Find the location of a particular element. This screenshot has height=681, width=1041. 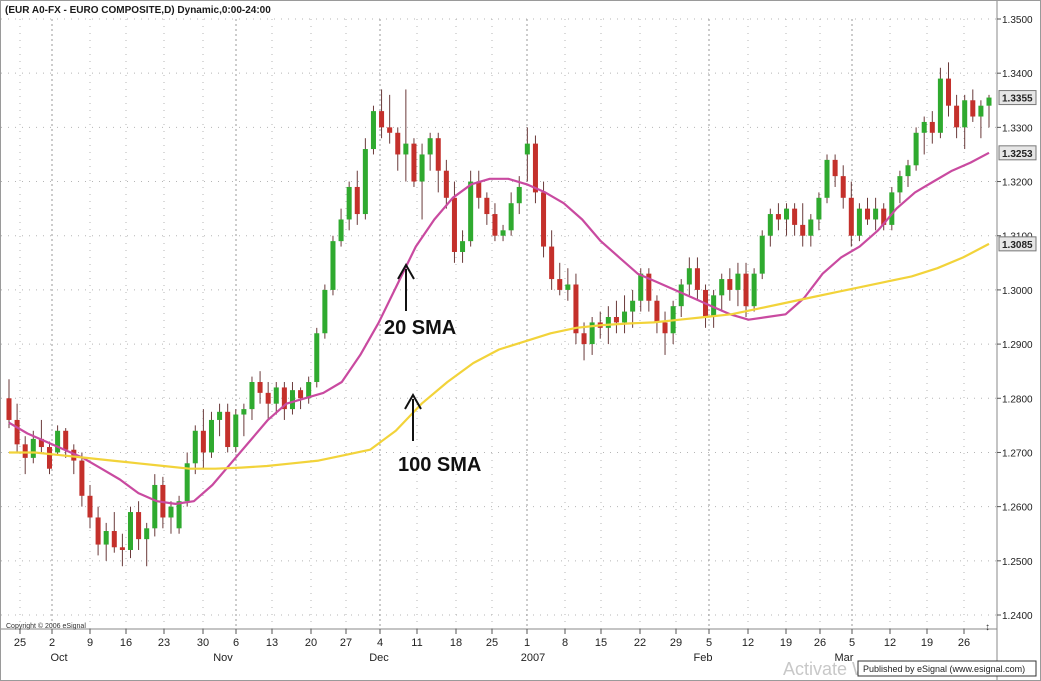

date-tick-label: 9 is located at coordinates (90, 643).